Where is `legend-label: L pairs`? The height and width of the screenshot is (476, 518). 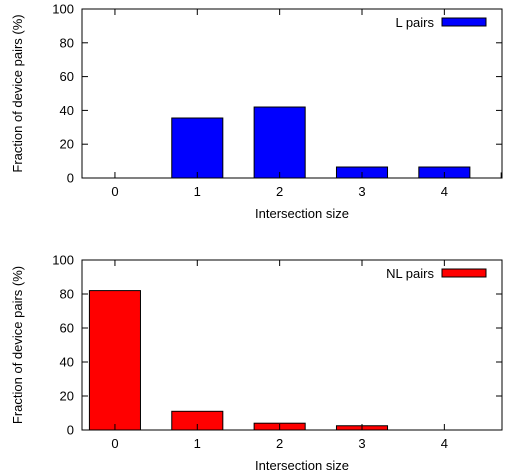 legend-label: L pairs is located at coordinates (414, 22).